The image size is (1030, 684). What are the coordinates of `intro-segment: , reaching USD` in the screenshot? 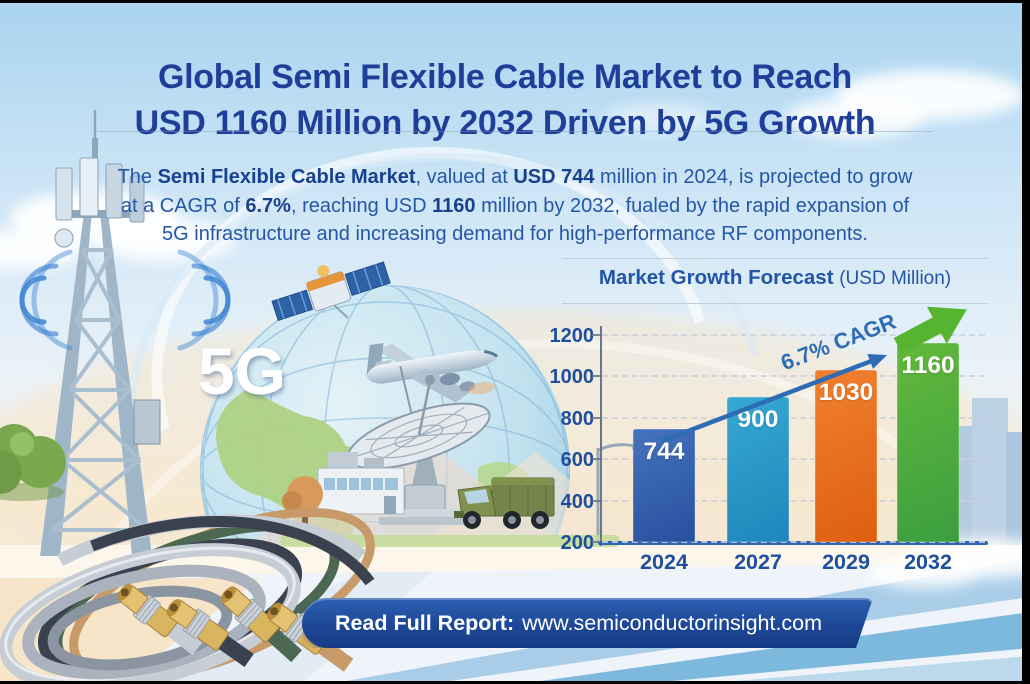 It's located at (361, 205).